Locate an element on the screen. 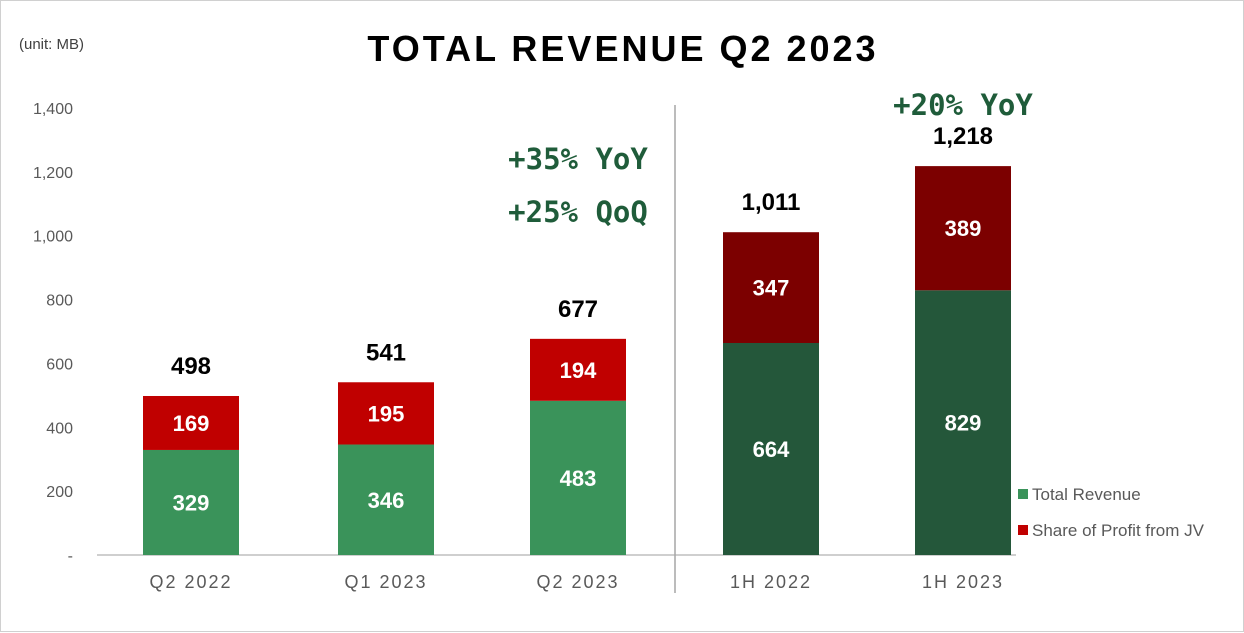  x-tick-label: Q2 2022 is located at coordinates (190, 582).